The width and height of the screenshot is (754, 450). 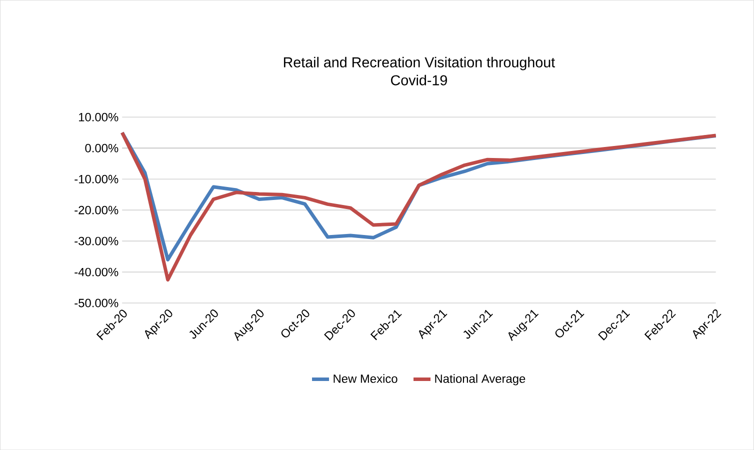 What do you see at coordinates (96, 303) in the screenshot?
I see `y-tick-label: -50.00%` at bounding box center [96, 303].